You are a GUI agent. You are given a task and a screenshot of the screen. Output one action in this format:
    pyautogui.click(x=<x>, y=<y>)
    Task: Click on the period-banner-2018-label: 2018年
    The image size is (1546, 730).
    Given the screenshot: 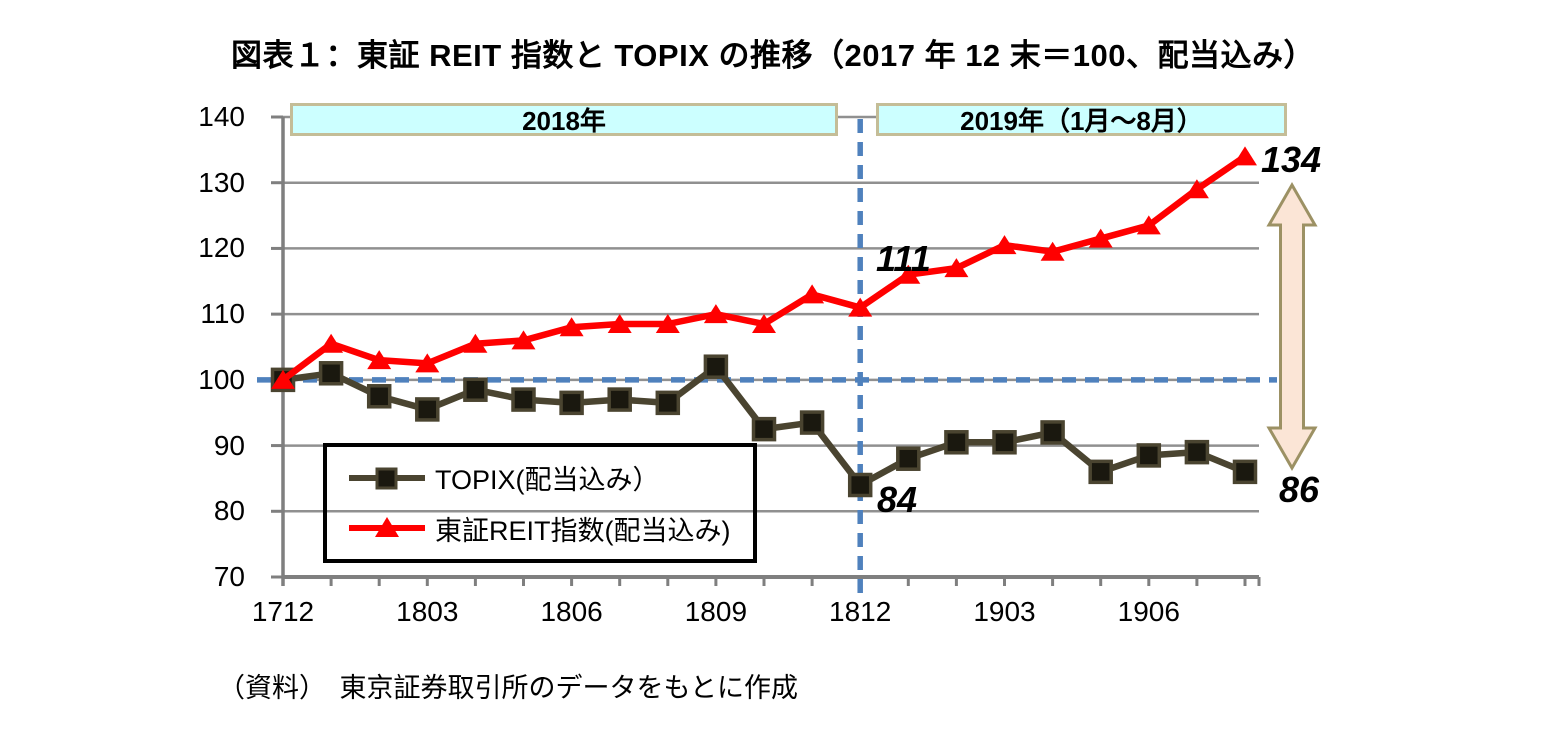 What is the action you would take?
    pyautogui.click(x=564, y=121)
    